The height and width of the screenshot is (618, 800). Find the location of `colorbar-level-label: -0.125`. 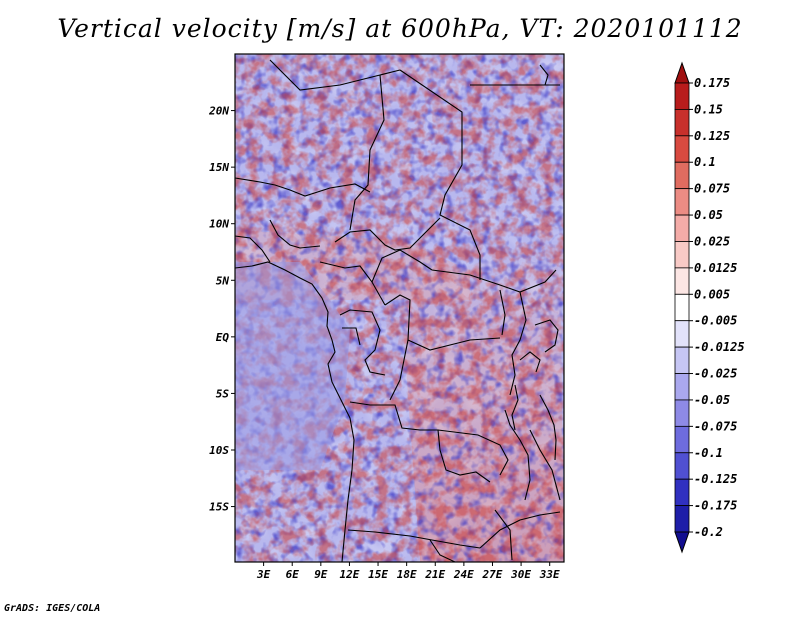

colorbar-level-label: -0.125 is located at coordinates (715, 479).